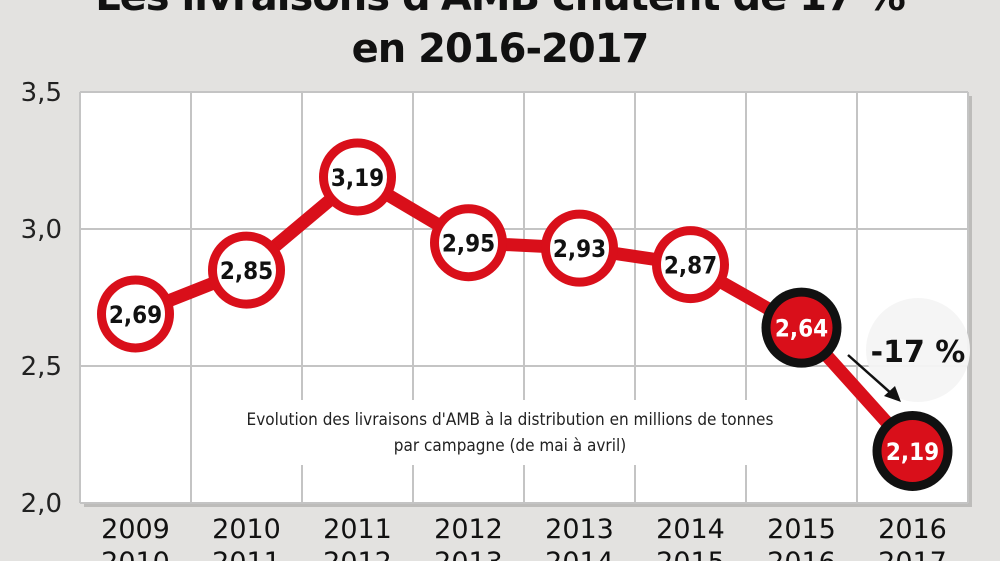  I want to click on x-tick-label: 2009, so click(135, 529).